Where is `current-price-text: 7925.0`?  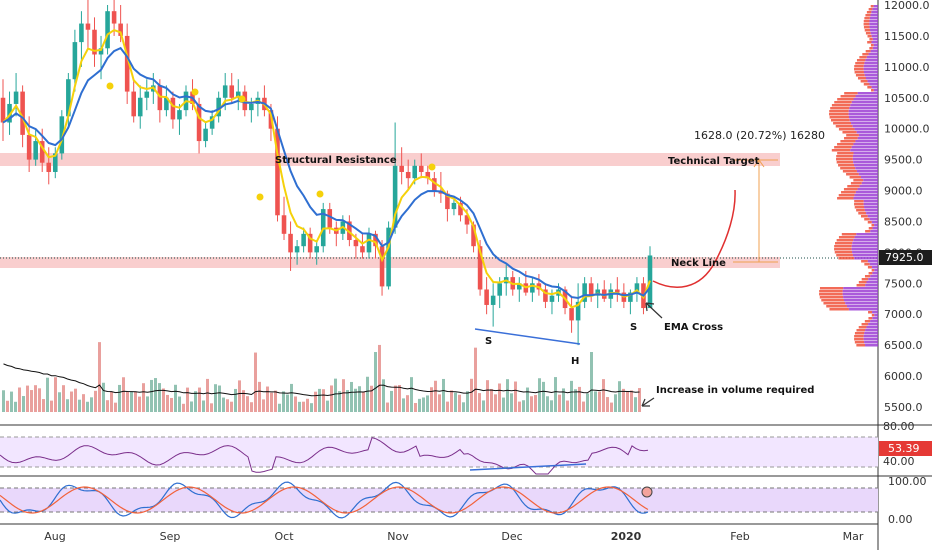 current-price-text: 7925.0 is located at coordinates (904, 257).